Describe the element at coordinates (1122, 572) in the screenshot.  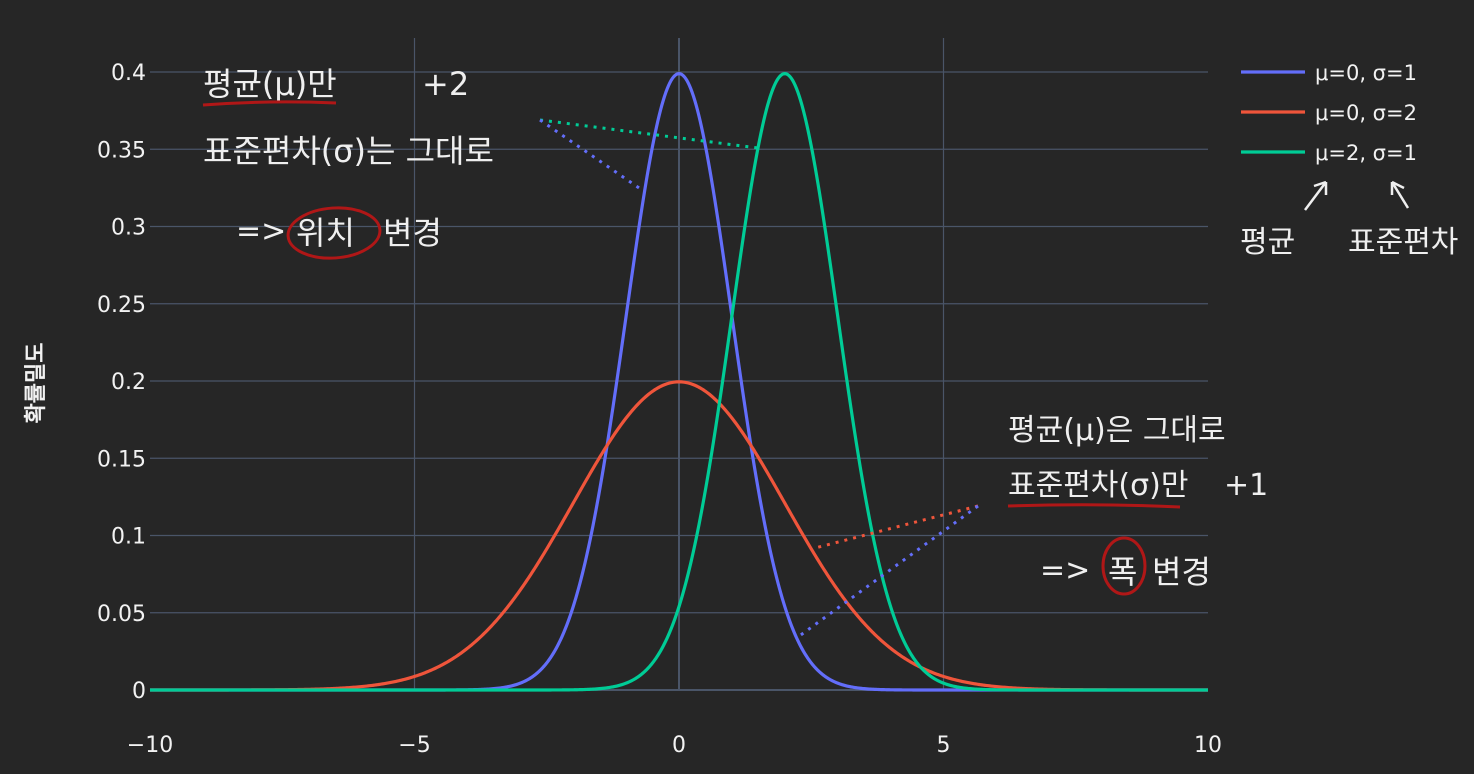
I see `annotation-bottom-circled: 폭` at that location.